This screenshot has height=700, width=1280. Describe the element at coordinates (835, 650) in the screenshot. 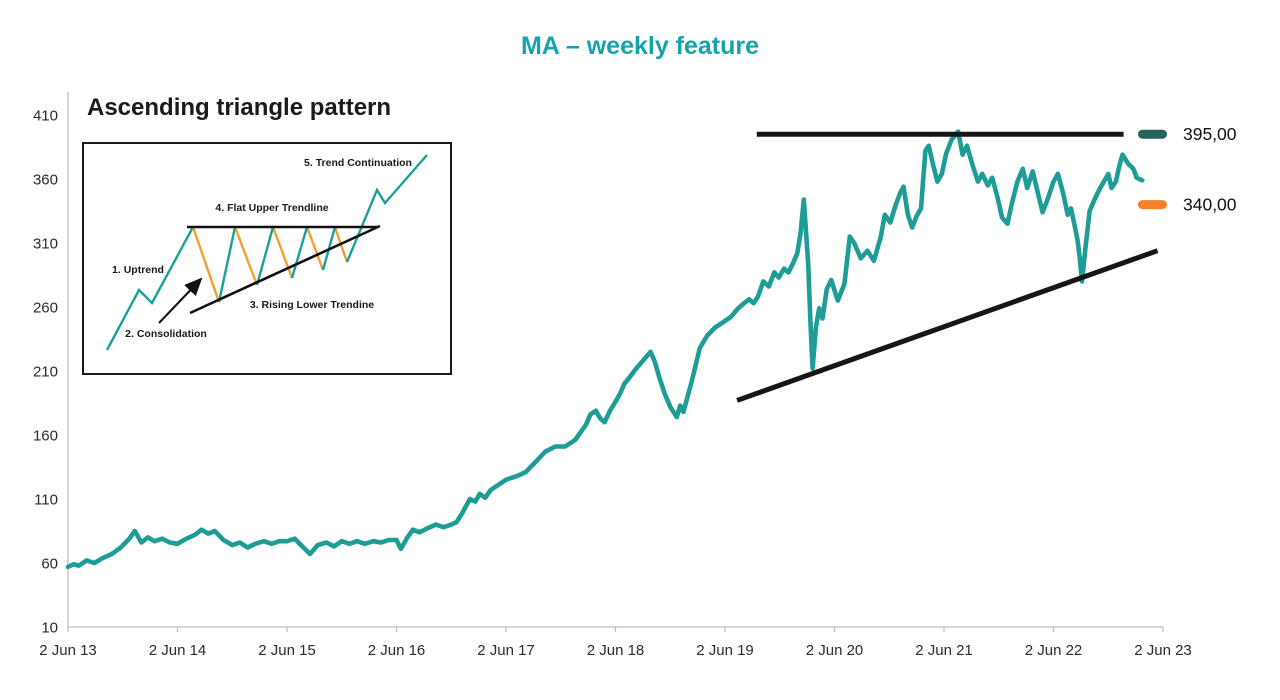

I see `x-tick-label: 2 Jun 20` at that location.